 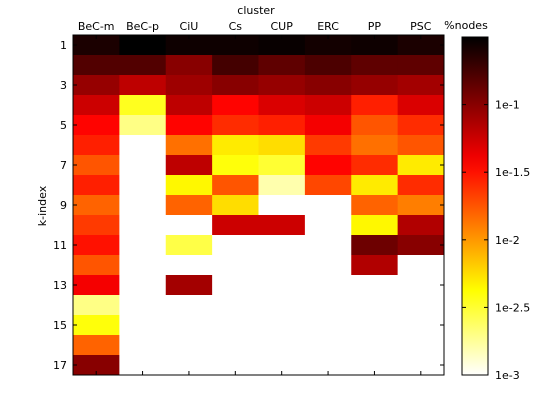 What do you see at coordinates (63, 165) in the screenshot?
I see `y-tick-label: 7` at bounding box center [63, 165].